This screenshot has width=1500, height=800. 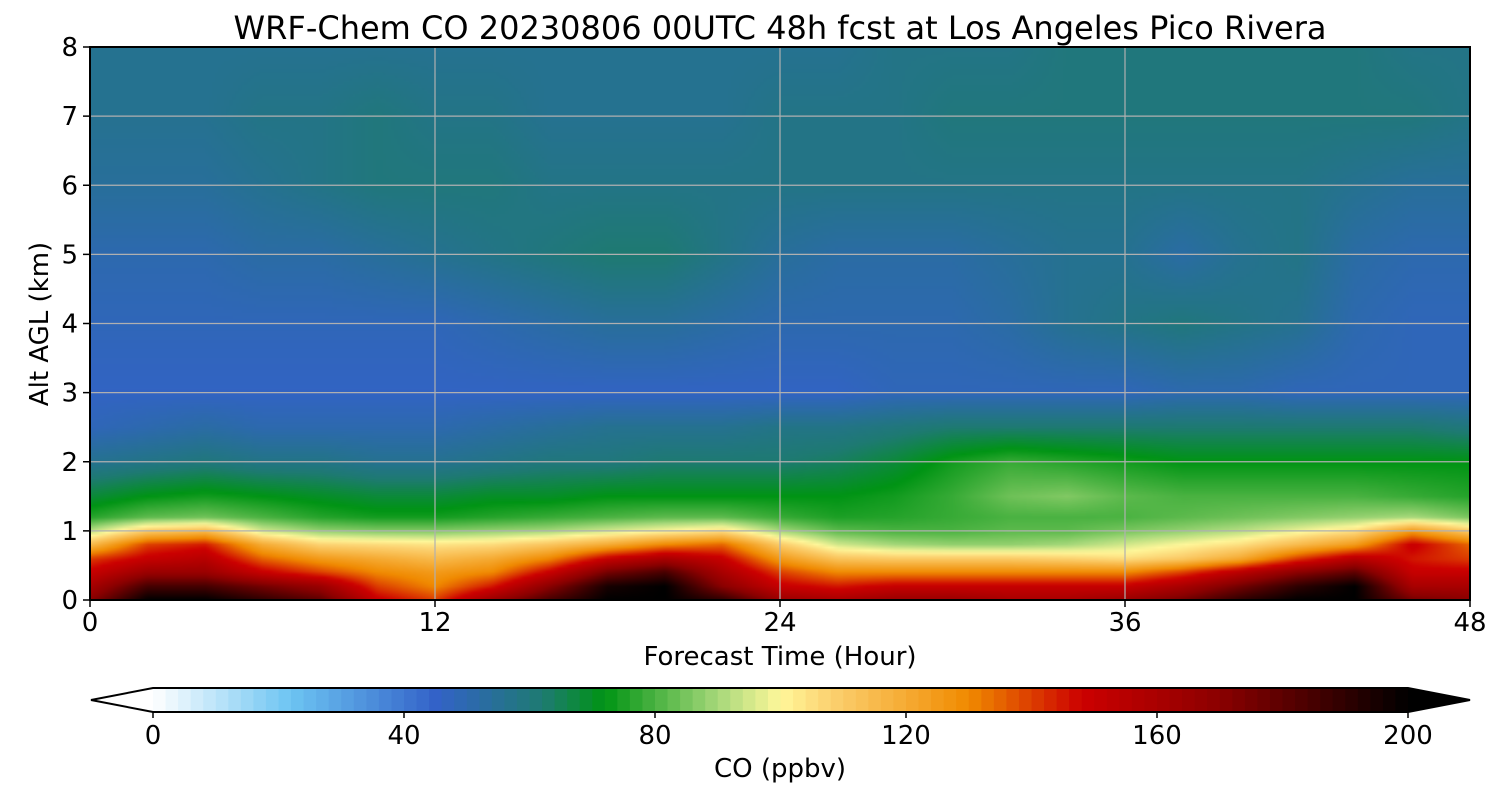 What do you see at coordinates (1408, 736) in the screenshot?
I see `colorbar-tick-label: 200` at bounding box center [1408, 736].